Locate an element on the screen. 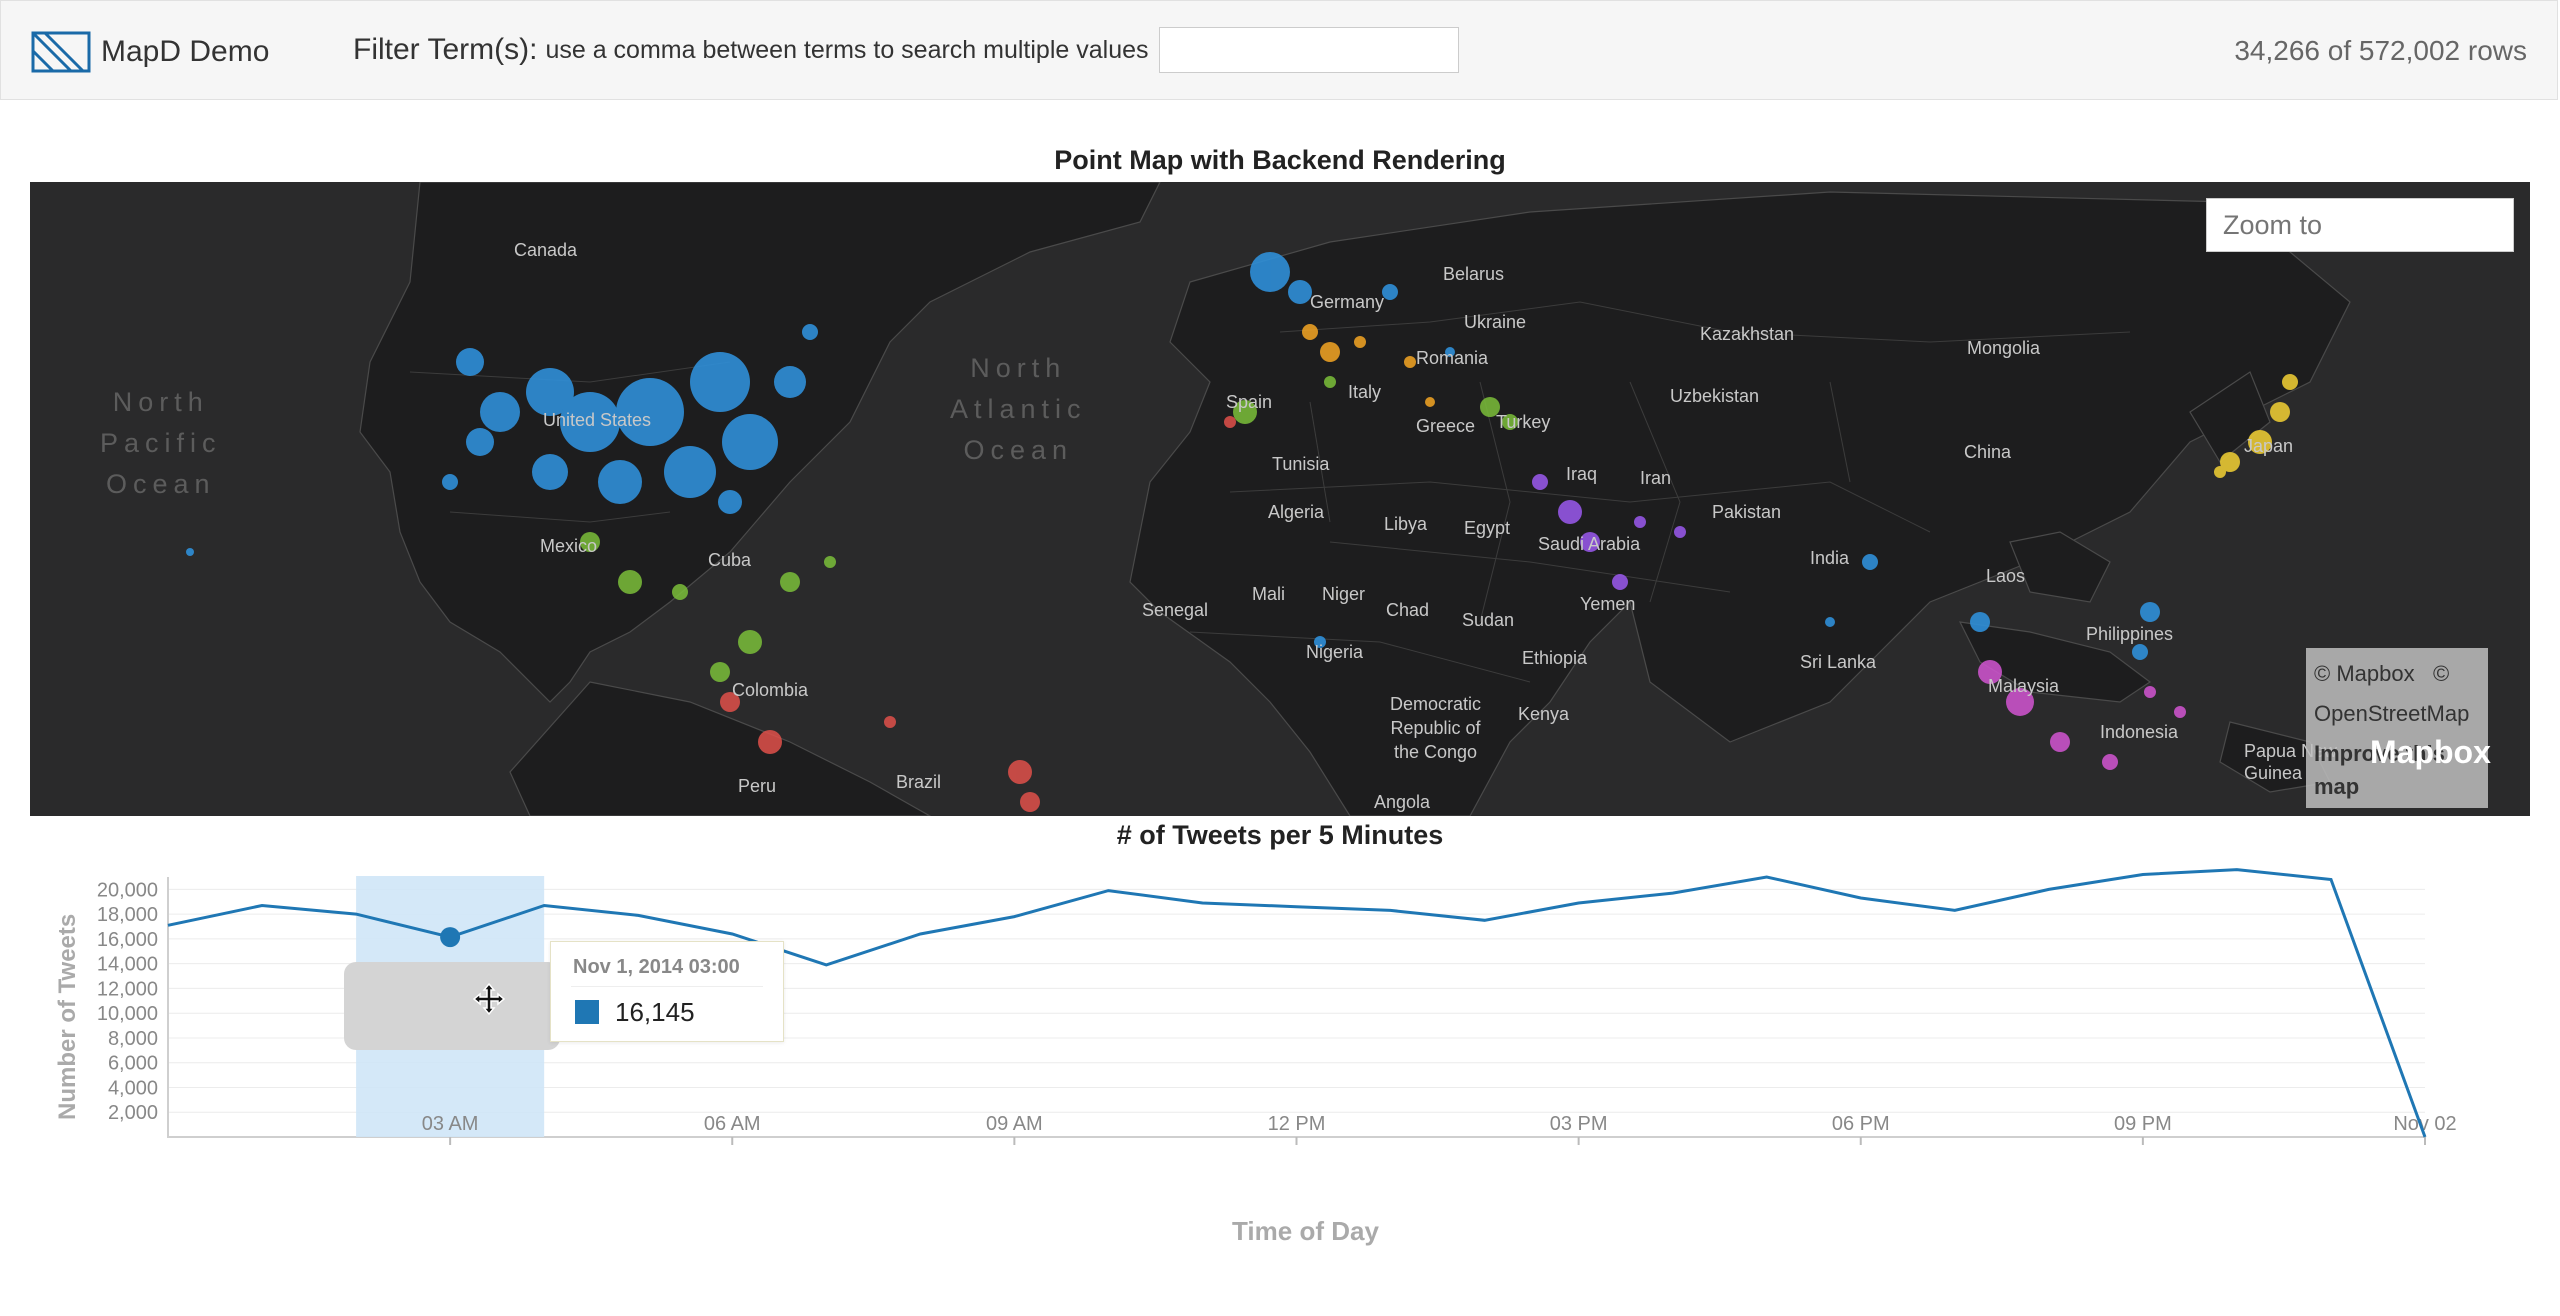  mapbox-logo: Mapbox is located at coordinates (2430, 752).